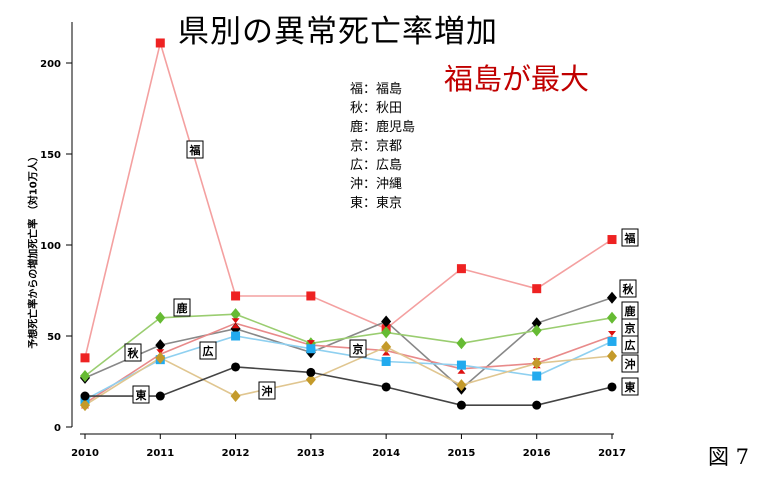  I want to click on abbreviation-key-item: 沖：沖縄, so click(376, 184).